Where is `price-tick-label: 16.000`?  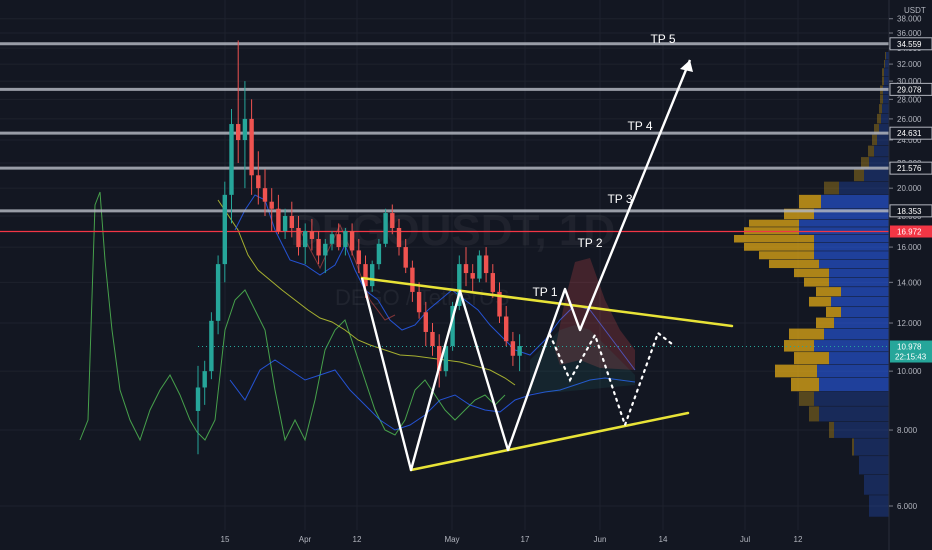 price-tick-label: 16.000 is located at coordinates (909, 247).